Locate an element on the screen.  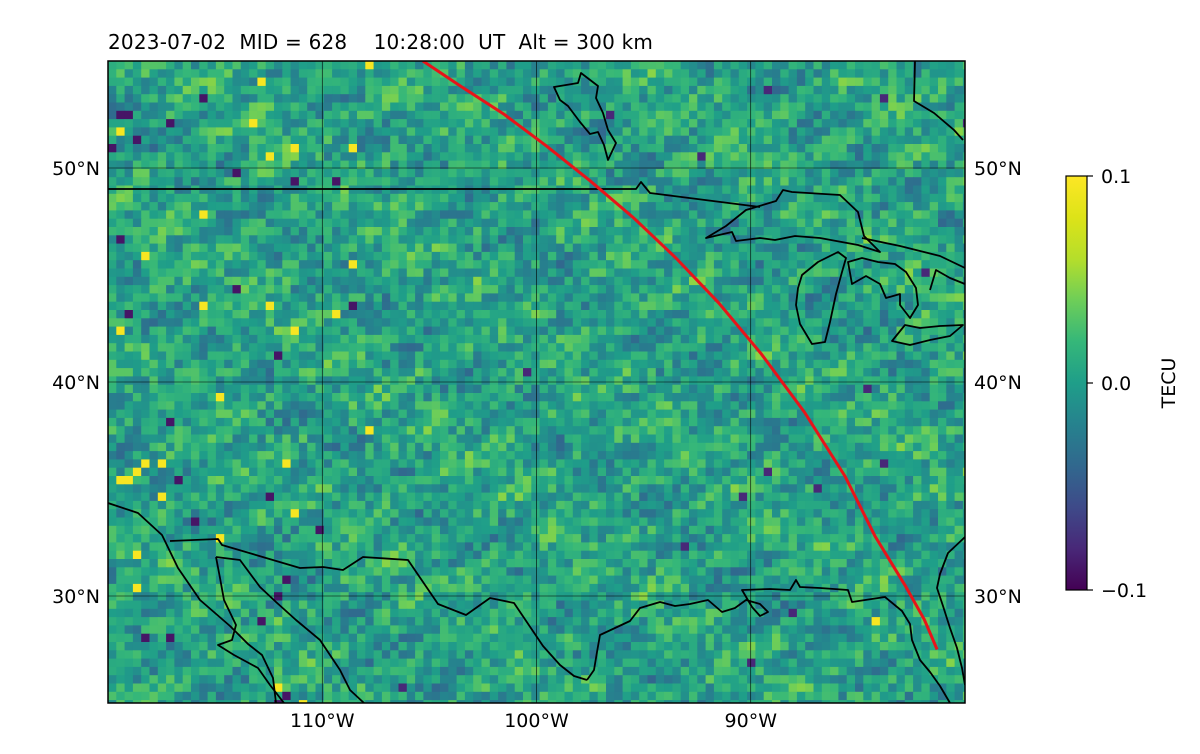
lat-label-right: 40°N is located at coordinates (998, 383).